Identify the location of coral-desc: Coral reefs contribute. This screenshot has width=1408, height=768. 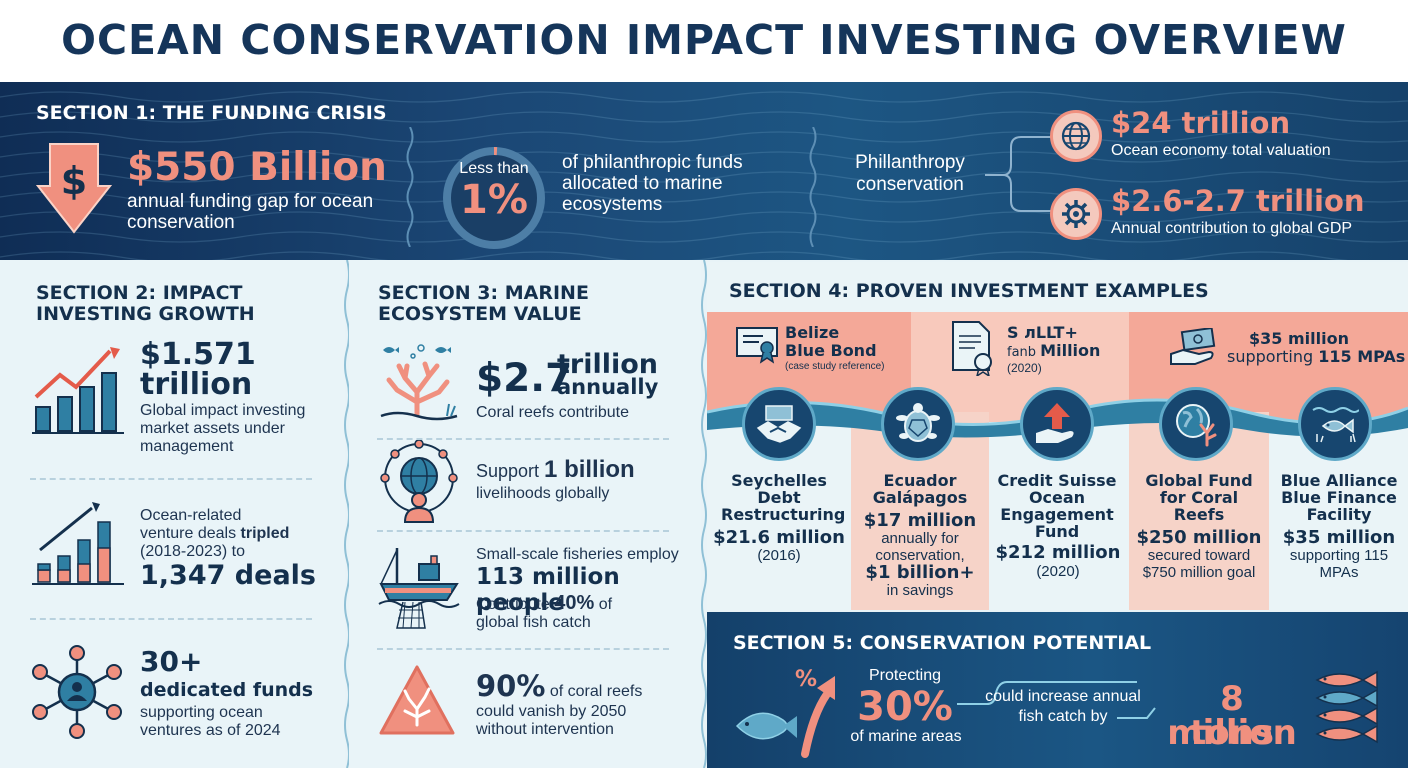
(552, 412).